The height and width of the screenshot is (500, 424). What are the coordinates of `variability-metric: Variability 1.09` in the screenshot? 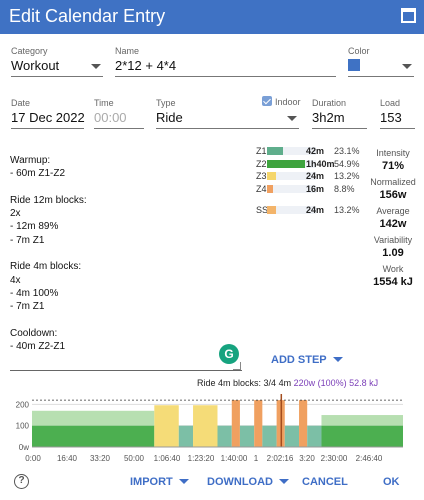 It's located at (393, 247).